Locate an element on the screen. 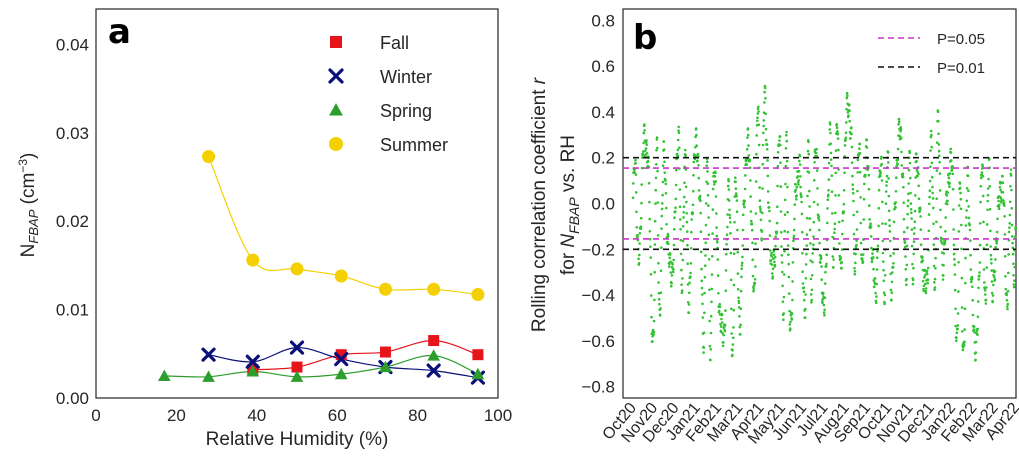 This screenshot has height=457, width=1019. panel-a-y-tick-label: 0.02 is located at coordinates (72, 221).